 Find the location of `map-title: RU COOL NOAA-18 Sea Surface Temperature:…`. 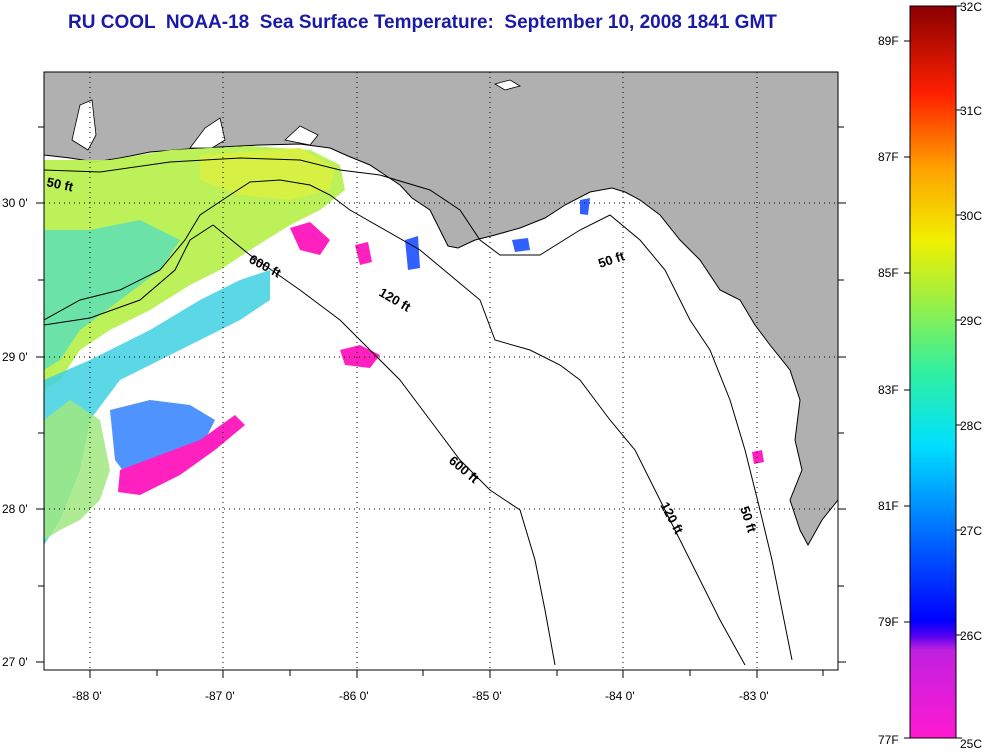

map-title: RU COOL NOAA-18 Sea Surface Temperature:… is located at coordinates (422, 22).